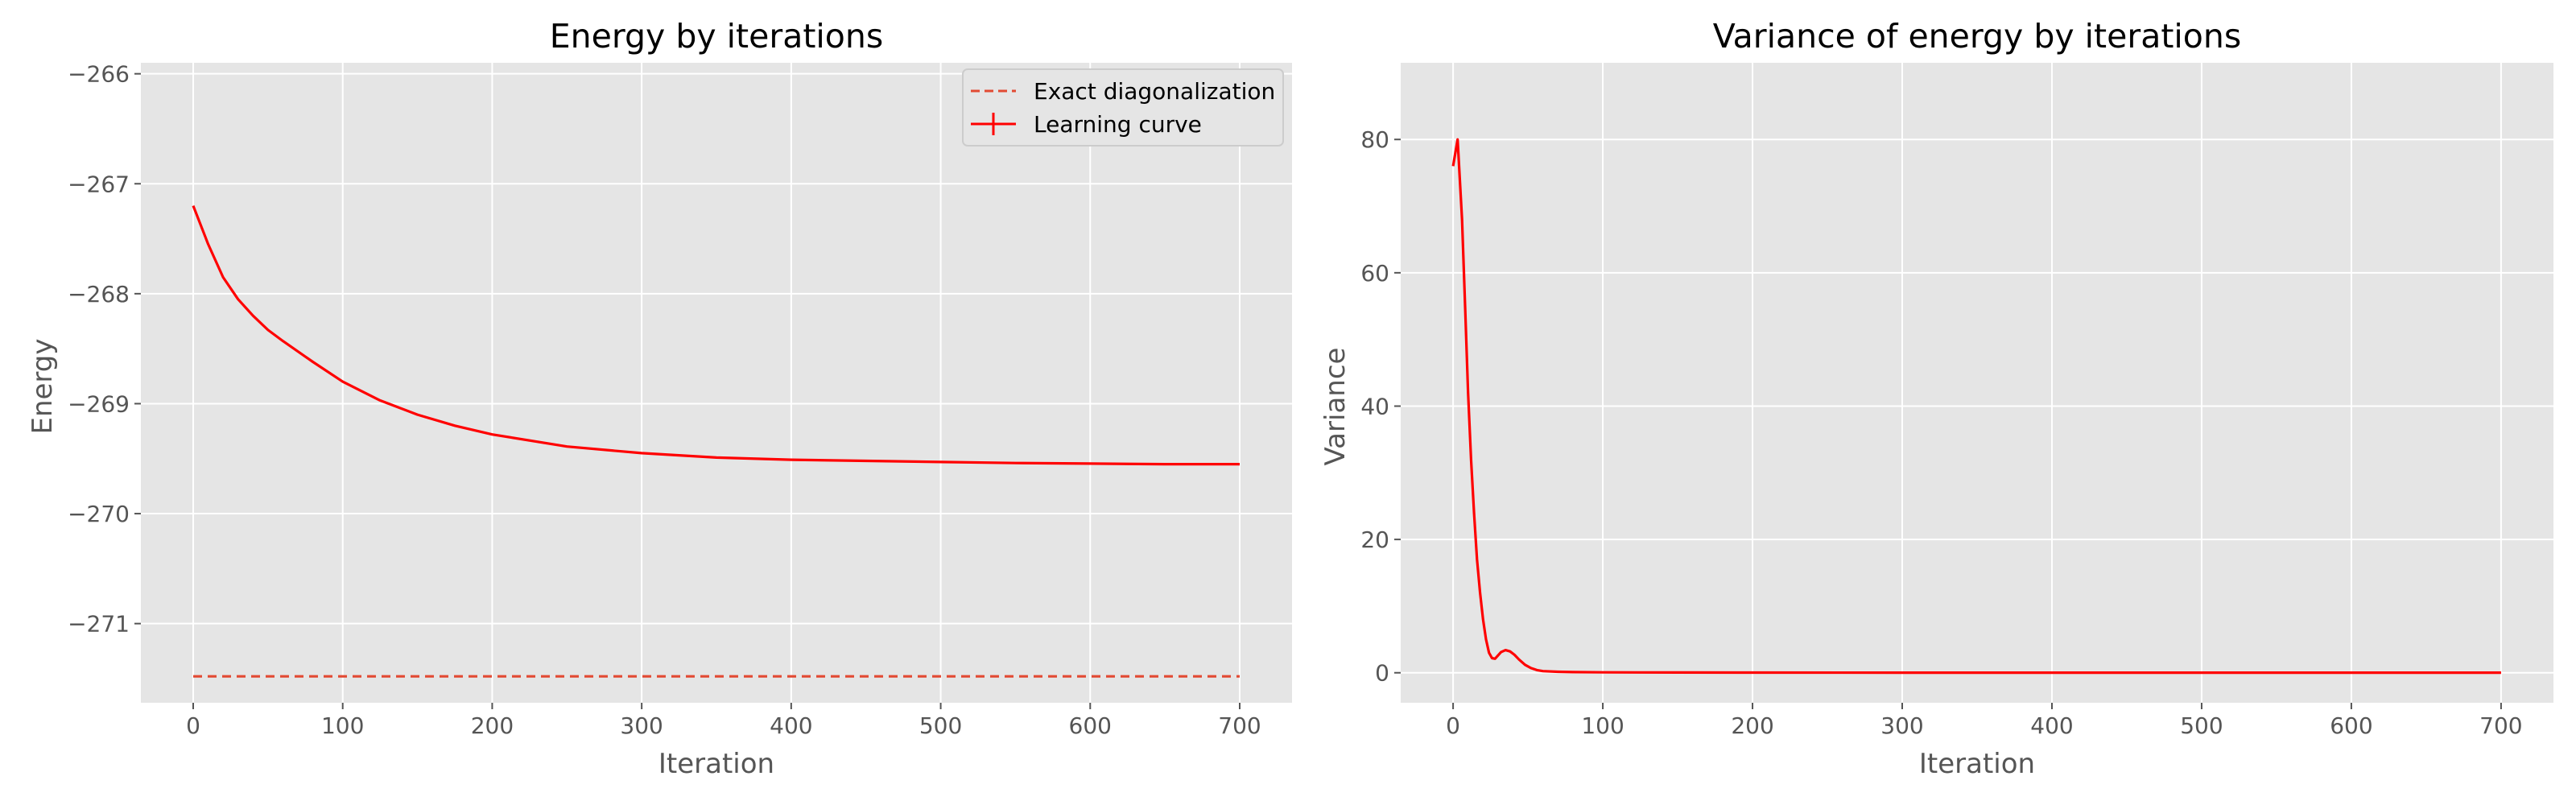 Image resolution: width=2576 pixels, height=805 pixels. Describe the element at coordinates (716, 36) in the screenshot. I see `energy-chart-title: Energy by iterations` at that location.